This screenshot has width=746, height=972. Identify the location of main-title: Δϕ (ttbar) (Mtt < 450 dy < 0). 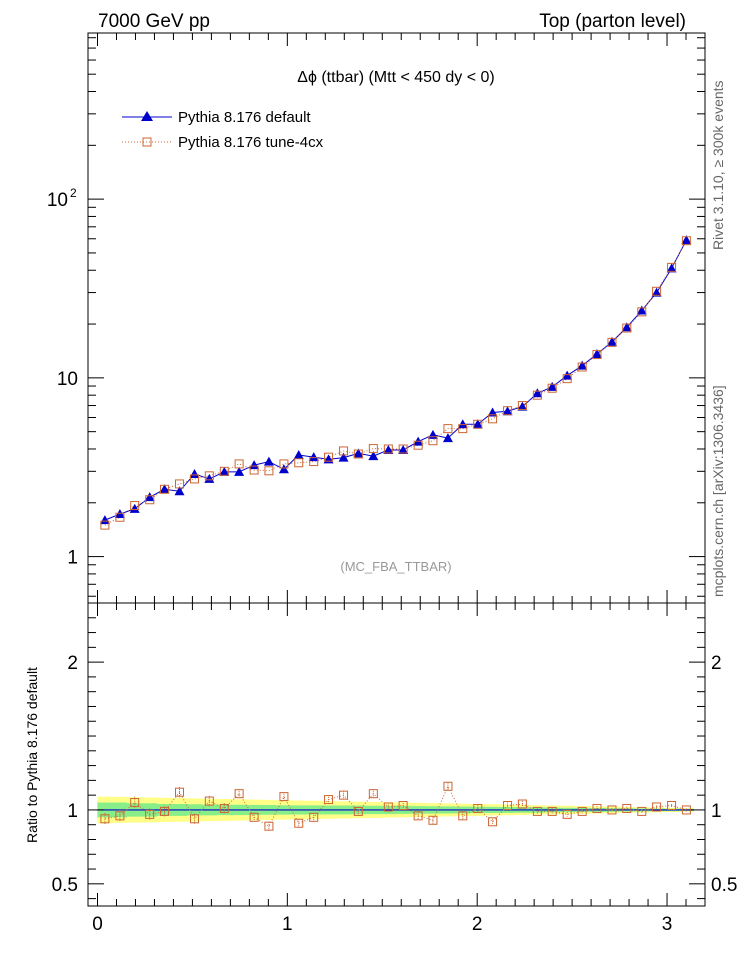
(396, 77).